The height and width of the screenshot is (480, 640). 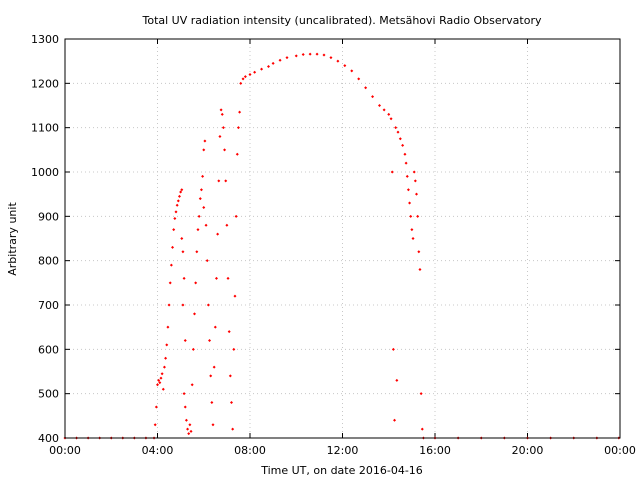 I want to click on y-tick-label: 900, so click(x=48, y=216).